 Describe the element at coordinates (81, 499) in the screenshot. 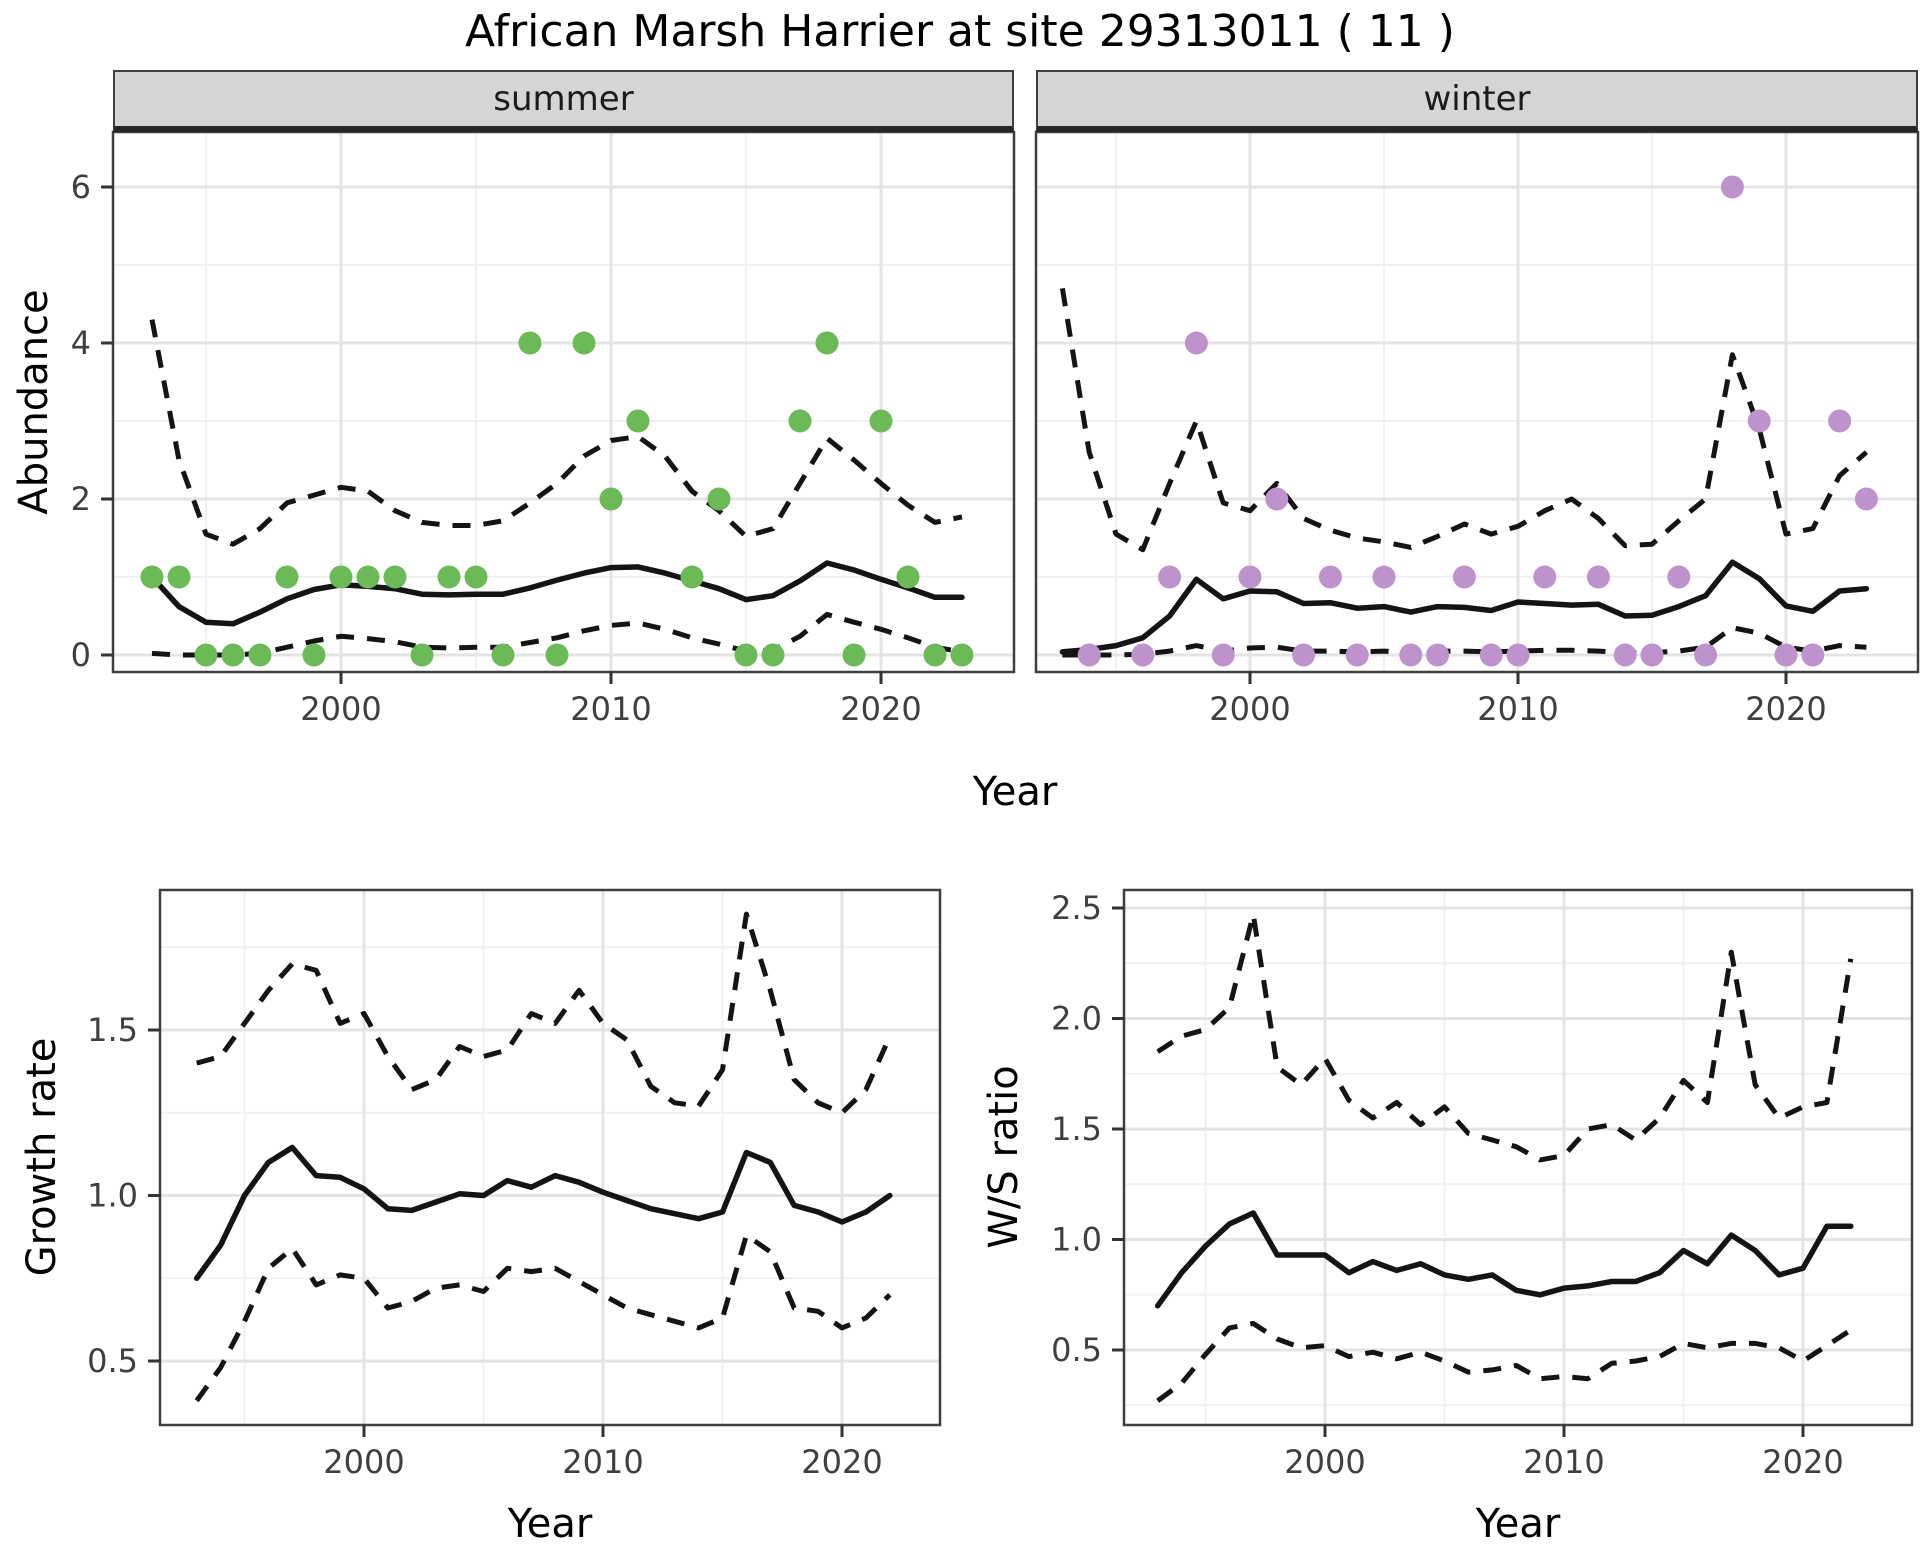

I see `y-tick-label: 2` at that location.